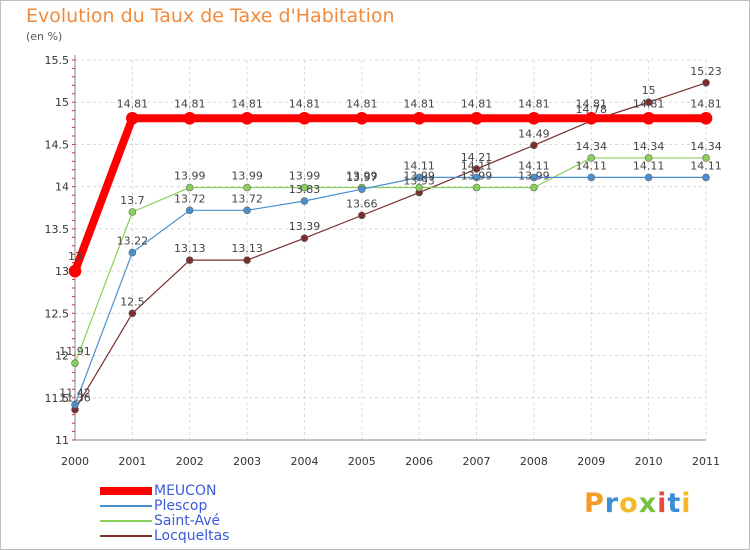 The width and height of the screenshot is (750, 550). I want to click on logo-letter: t, so click(674, 503).